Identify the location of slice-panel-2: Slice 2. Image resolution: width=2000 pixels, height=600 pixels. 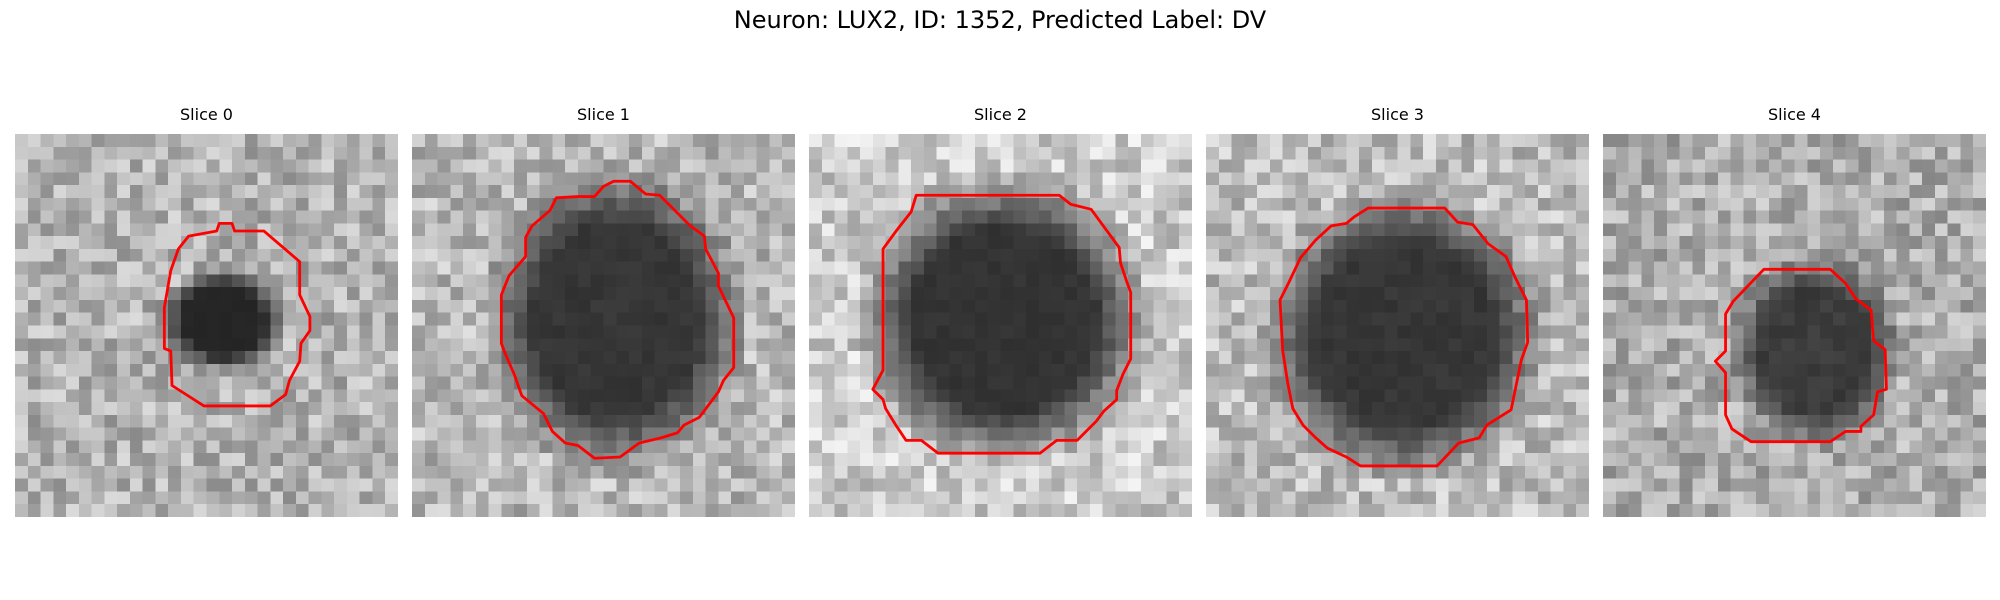
(1000, 311).